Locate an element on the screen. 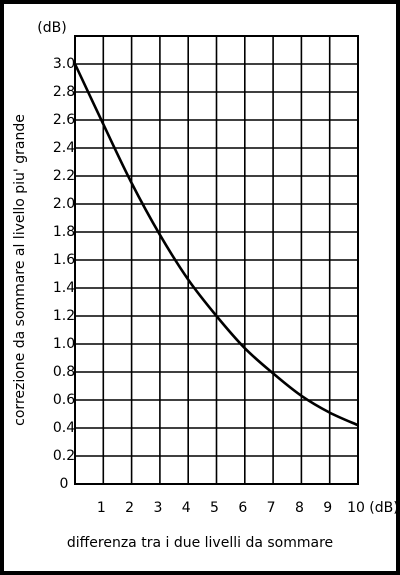 The width and height of the screenshot is (400, 575). y-unit: (dB) is located at coordinates (51, 28).